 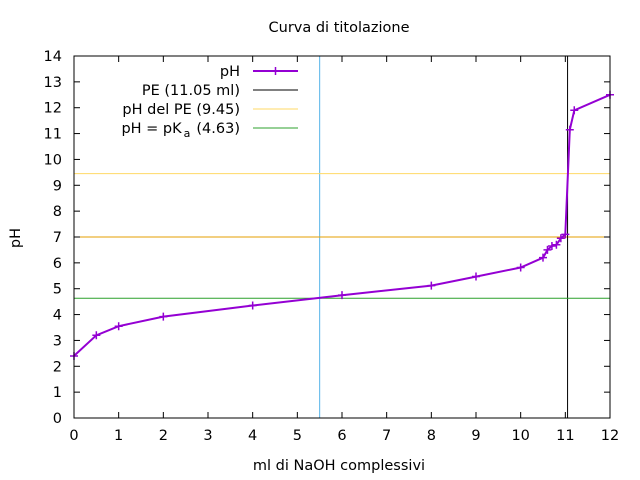 I want to click on y-tick-label: 1, so click(x=57, y=393).